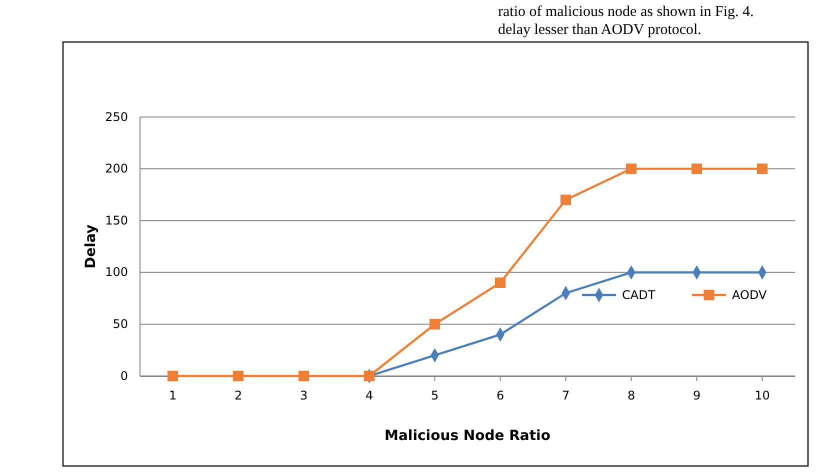 This screenshot has width=817, height=472. Describe the element at coordinates (762, 395) in the screenshot. I see `x-tick-label: 10` at that location.